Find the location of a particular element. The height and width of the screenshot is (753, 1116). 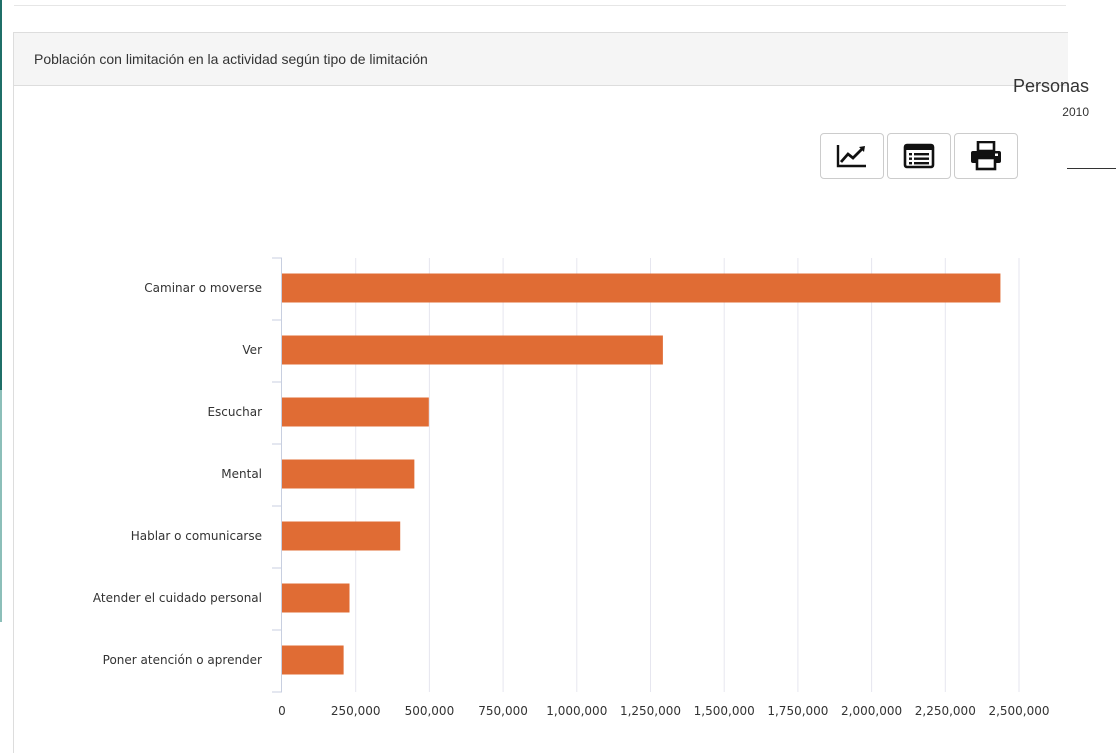

print-icon is located at coordinates (986, 156).